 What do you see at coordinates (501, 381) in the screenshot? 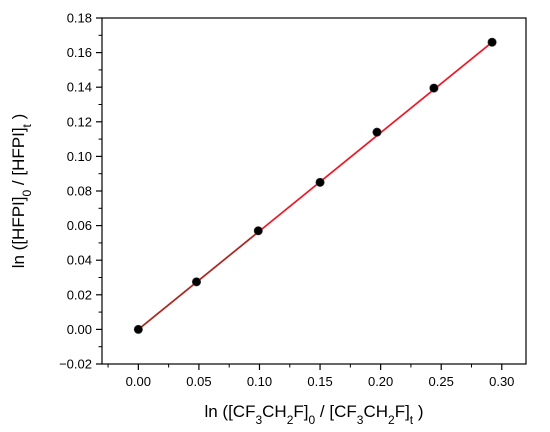
I see `x-tick-label: 0.30` at bounding box center [501, 381].